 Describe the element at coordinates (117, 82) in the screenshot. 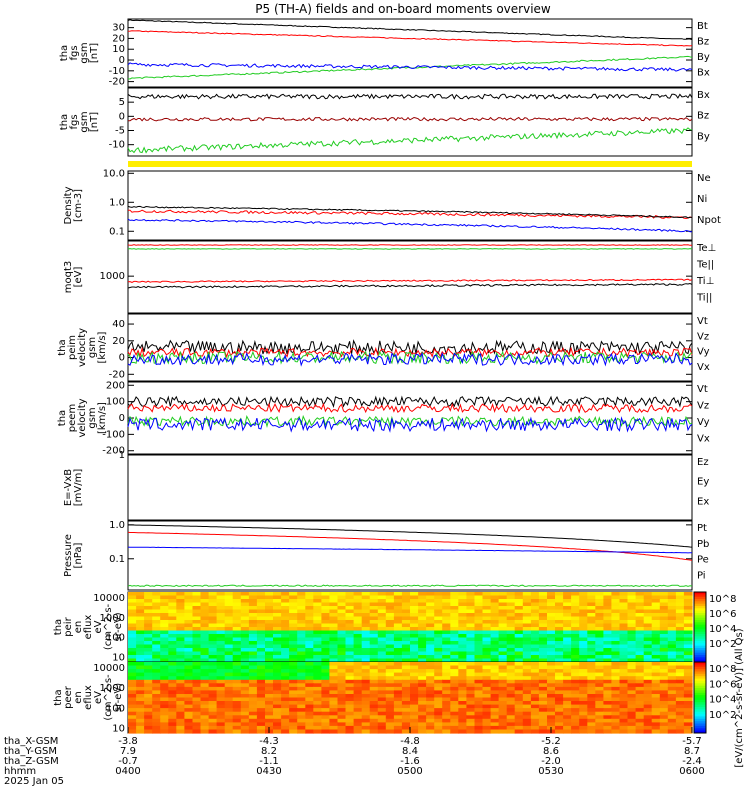

I see `y-tick-label: -20` at that location.